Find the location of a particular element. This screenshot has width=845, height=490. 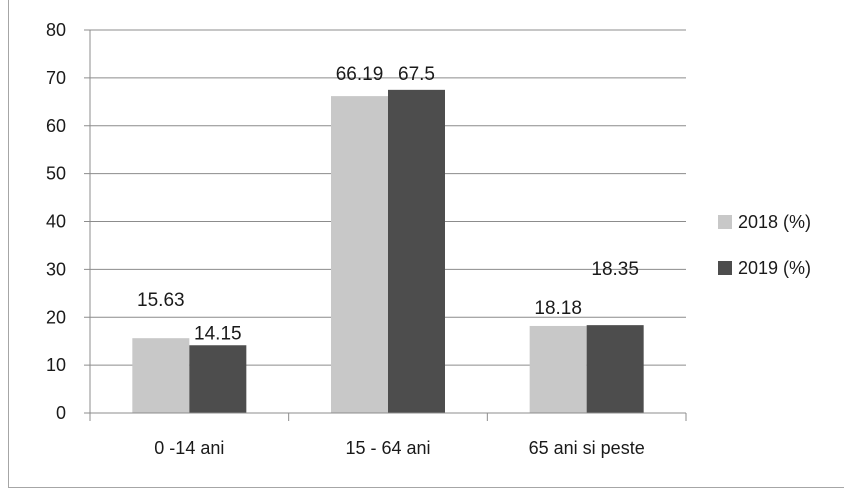

y-tick-label: 60 is located at coordinates (56, 126).